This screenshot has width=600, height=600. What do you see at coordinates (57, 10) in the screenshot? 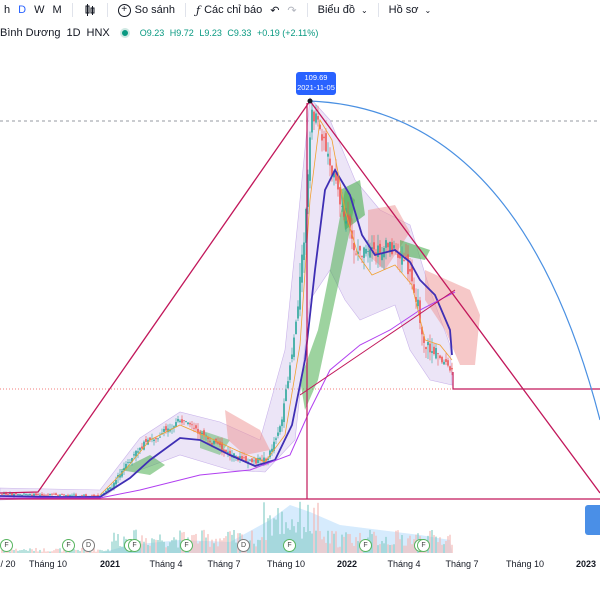
I see `interval-m-button: M` at bounding box center [57, 10].